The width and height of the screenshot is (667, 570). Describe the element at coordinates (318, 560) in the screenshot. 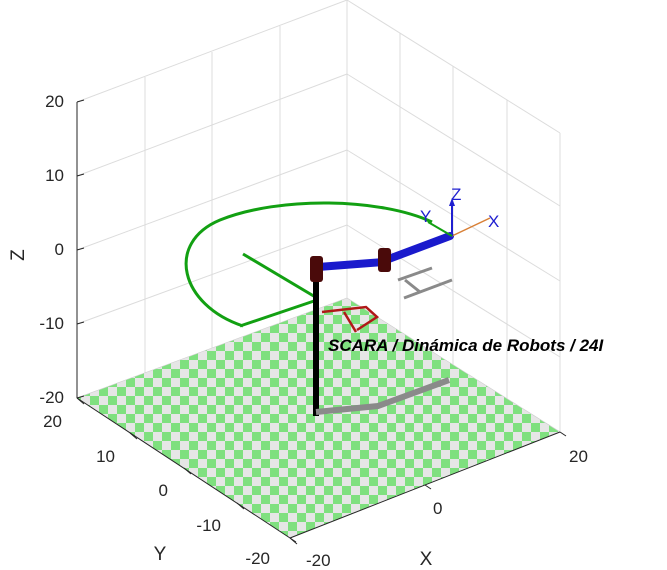

I see `x-tick-neg20: -20` at that location.